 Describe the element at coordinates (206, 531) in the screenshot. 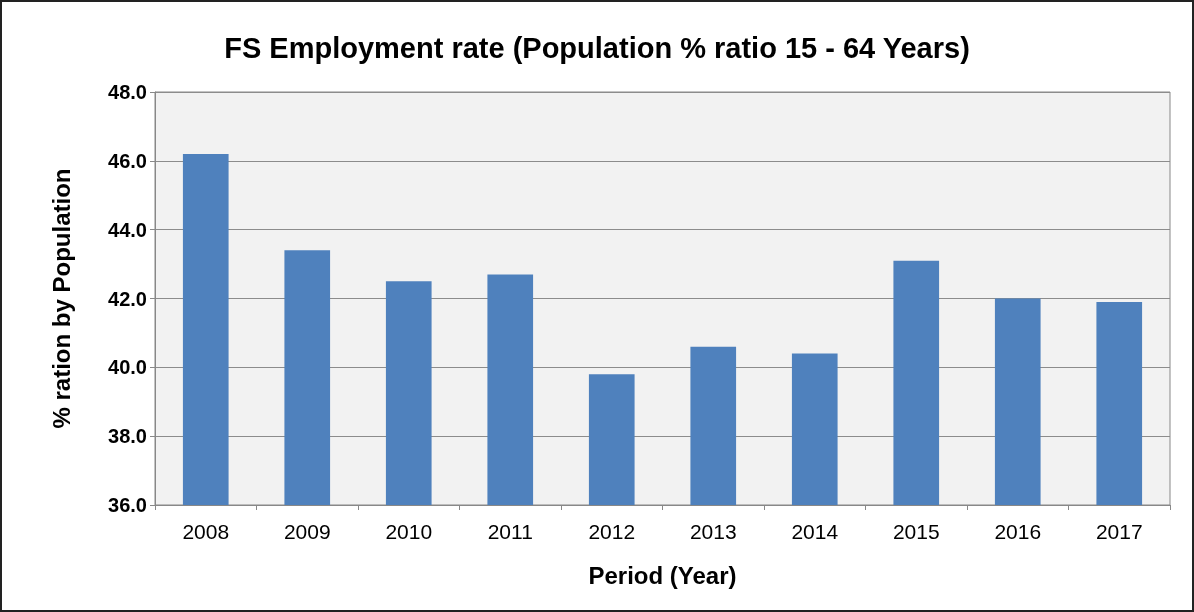

I see `x-tick-label: 2008` at that location.